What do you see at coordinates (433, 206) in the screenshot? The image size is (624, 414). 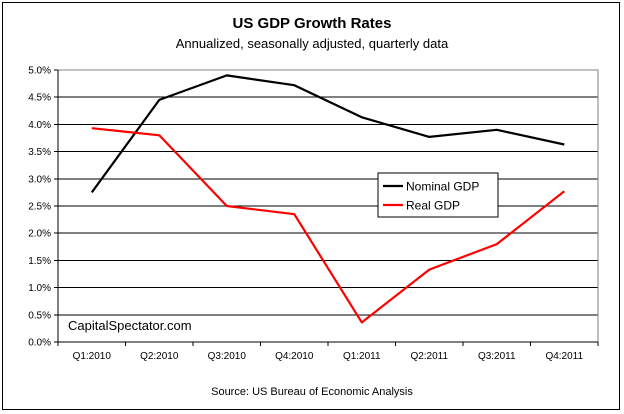 I see `legend-label: Real GDP` at bounding box center [433, 206].